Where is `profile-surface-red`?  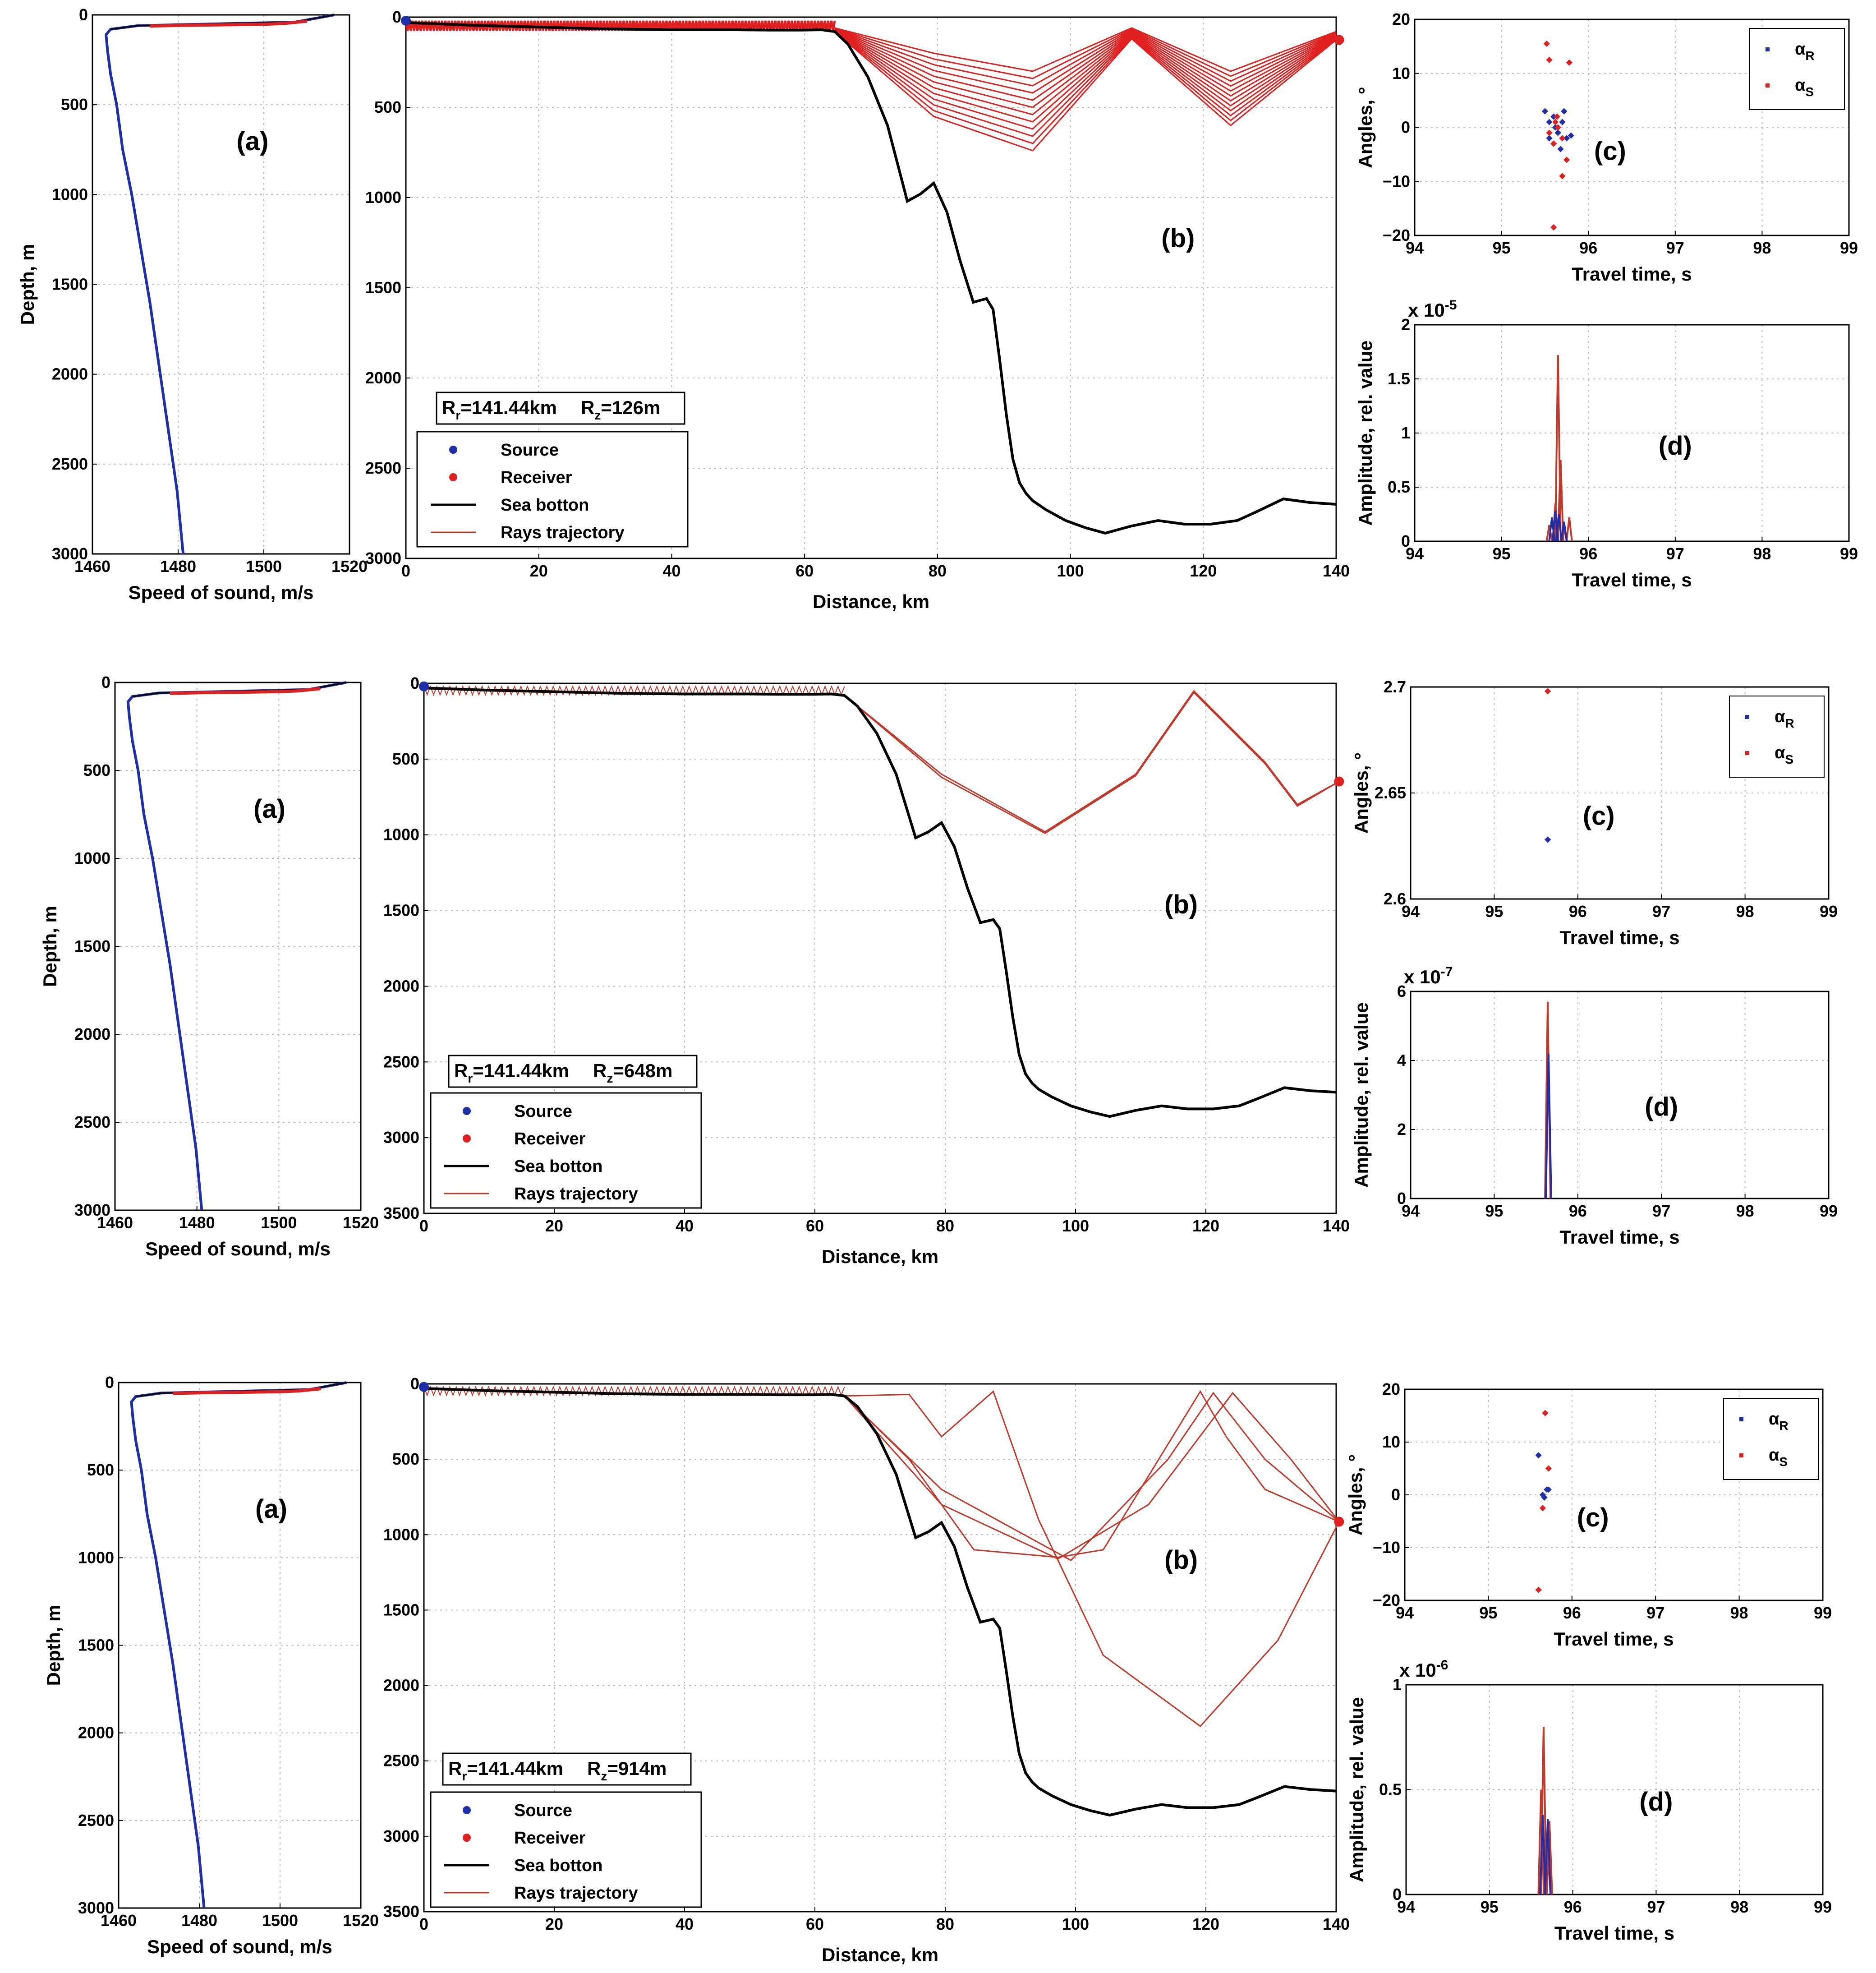 profile-surface-red is located at coordinates (246, 1391).